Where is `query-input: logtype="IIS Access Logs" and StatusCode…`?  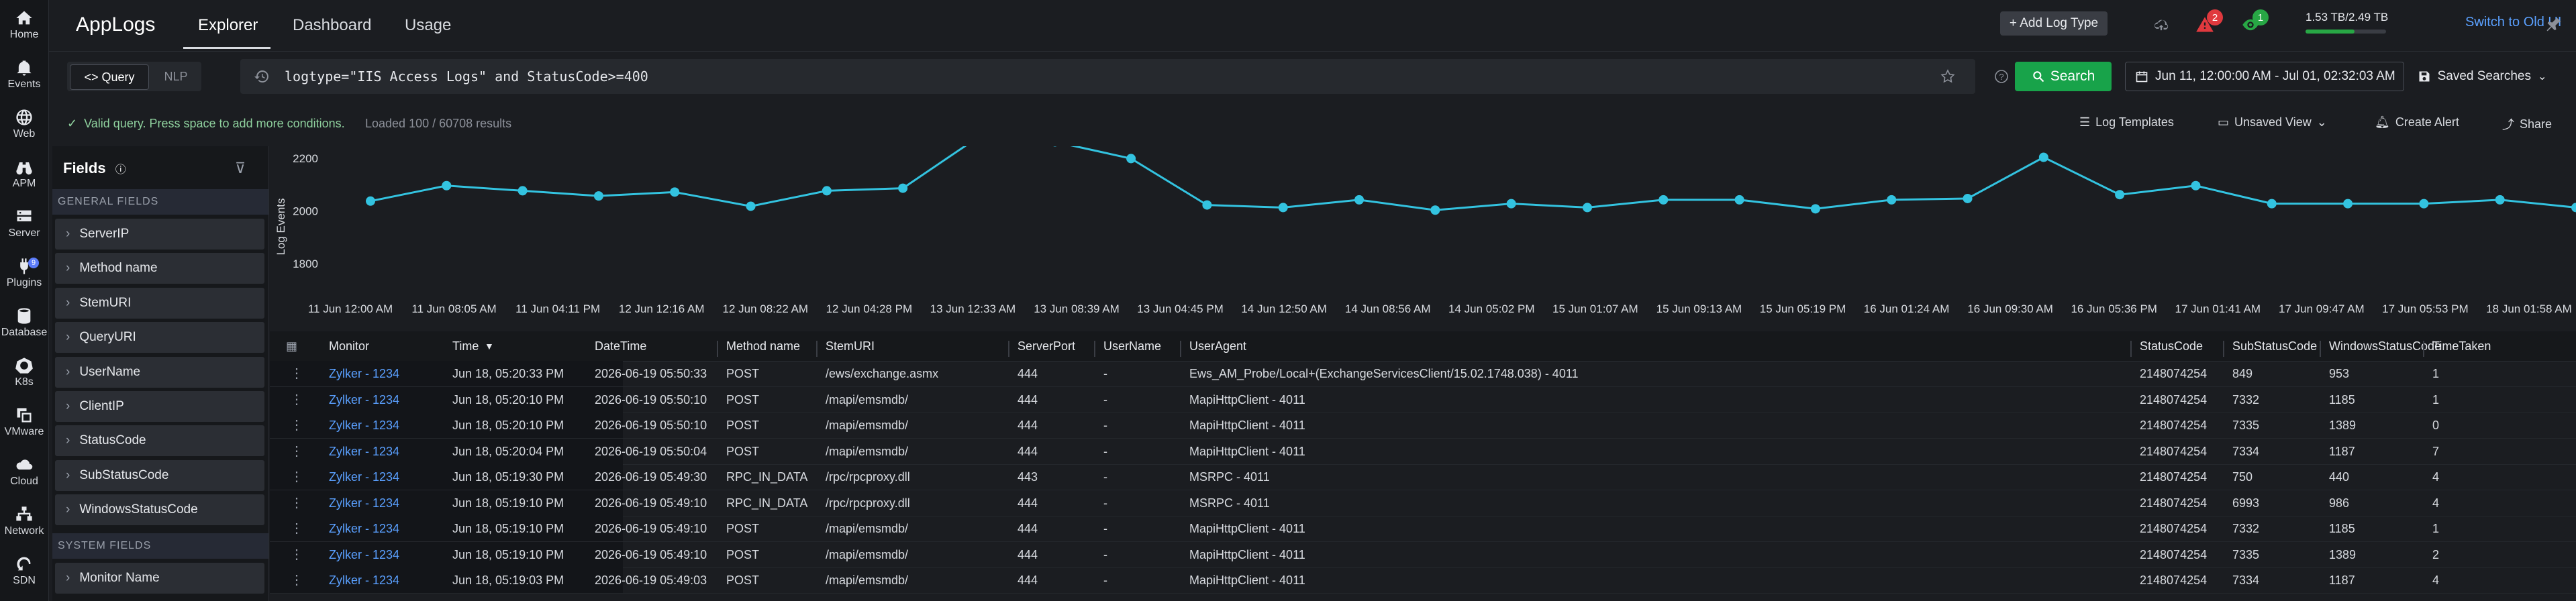 query-input: logtype="IIS Access Logs" and StatusCode… is located at coordinates (1124, 76).